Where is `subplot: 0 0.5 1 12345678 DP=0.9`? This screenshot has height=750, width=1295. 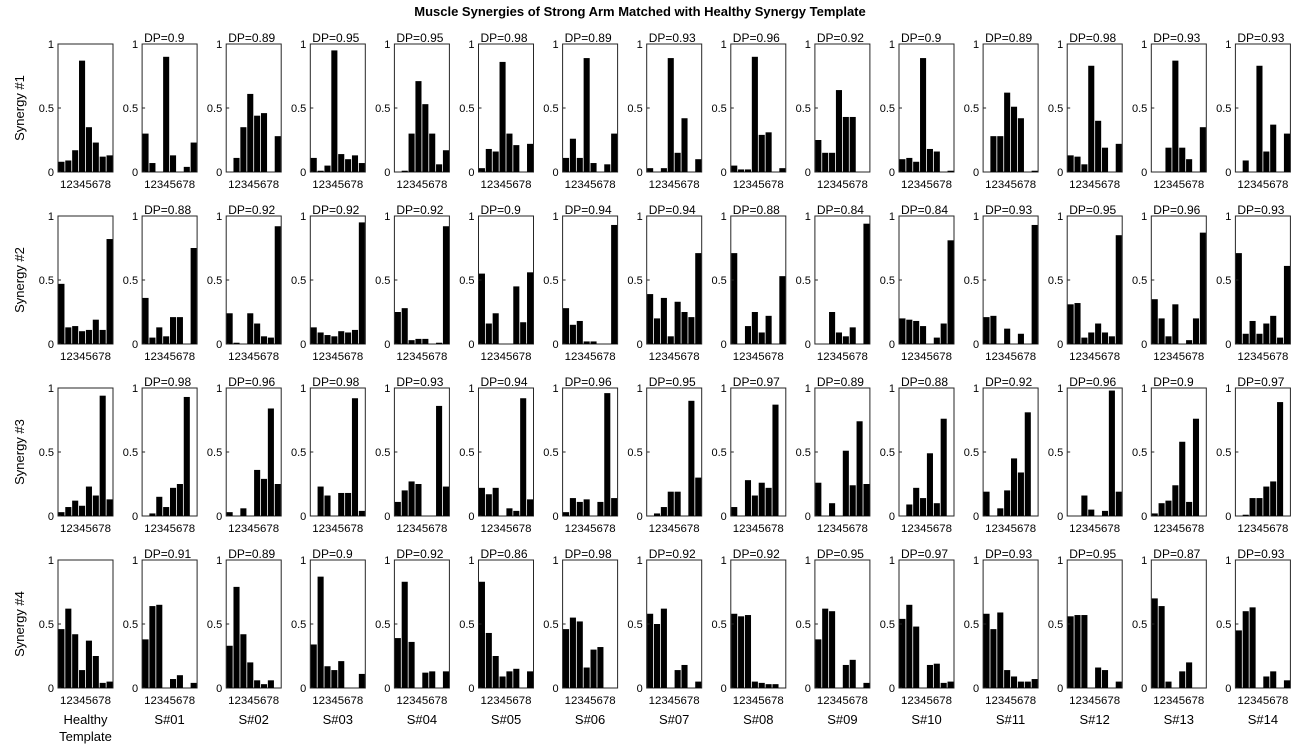
subplot: 0 0.5 1 12345678 DP=0.9 is located at coordinates (160, 111).